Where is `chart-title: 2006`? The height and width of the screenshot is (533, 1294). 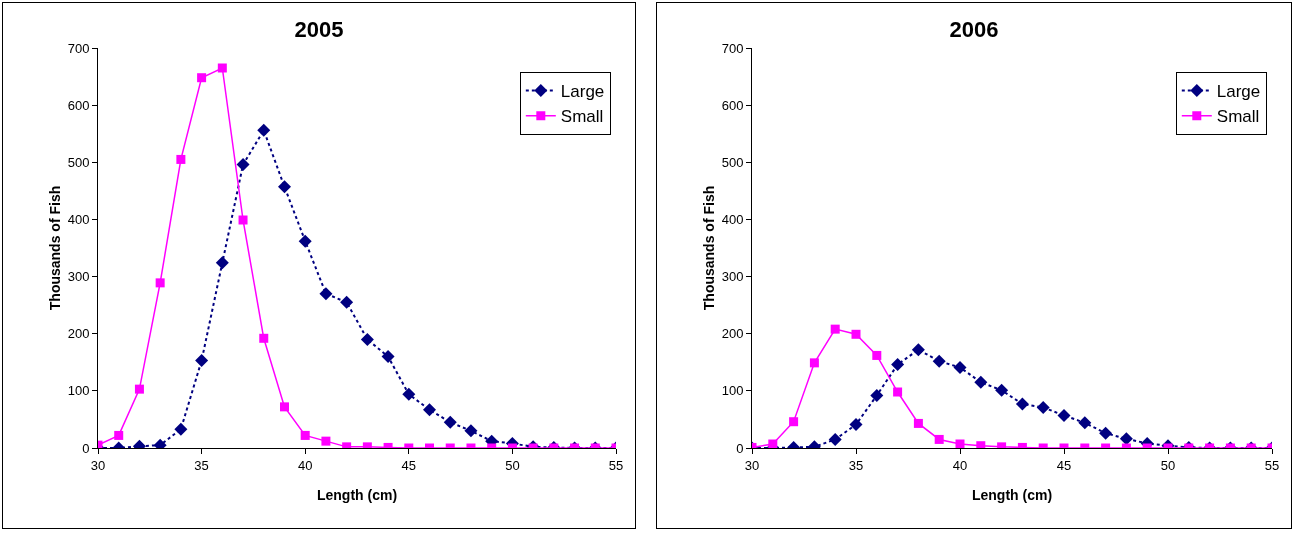
chart-title: 2006 is located at coordinates (974, 29).